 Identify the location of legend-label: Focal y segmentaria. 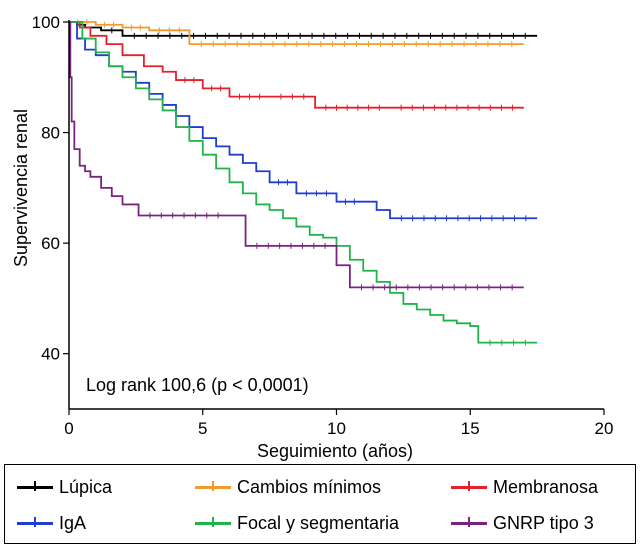
(318, 522).